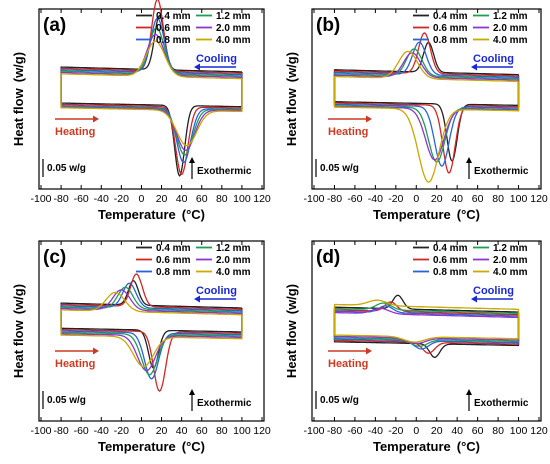 The width and height of the screenshot is (550, 464). Describe the element at coordinates (192, 160) in the screenshot. I see `exothermic-arrowhead` at that location.